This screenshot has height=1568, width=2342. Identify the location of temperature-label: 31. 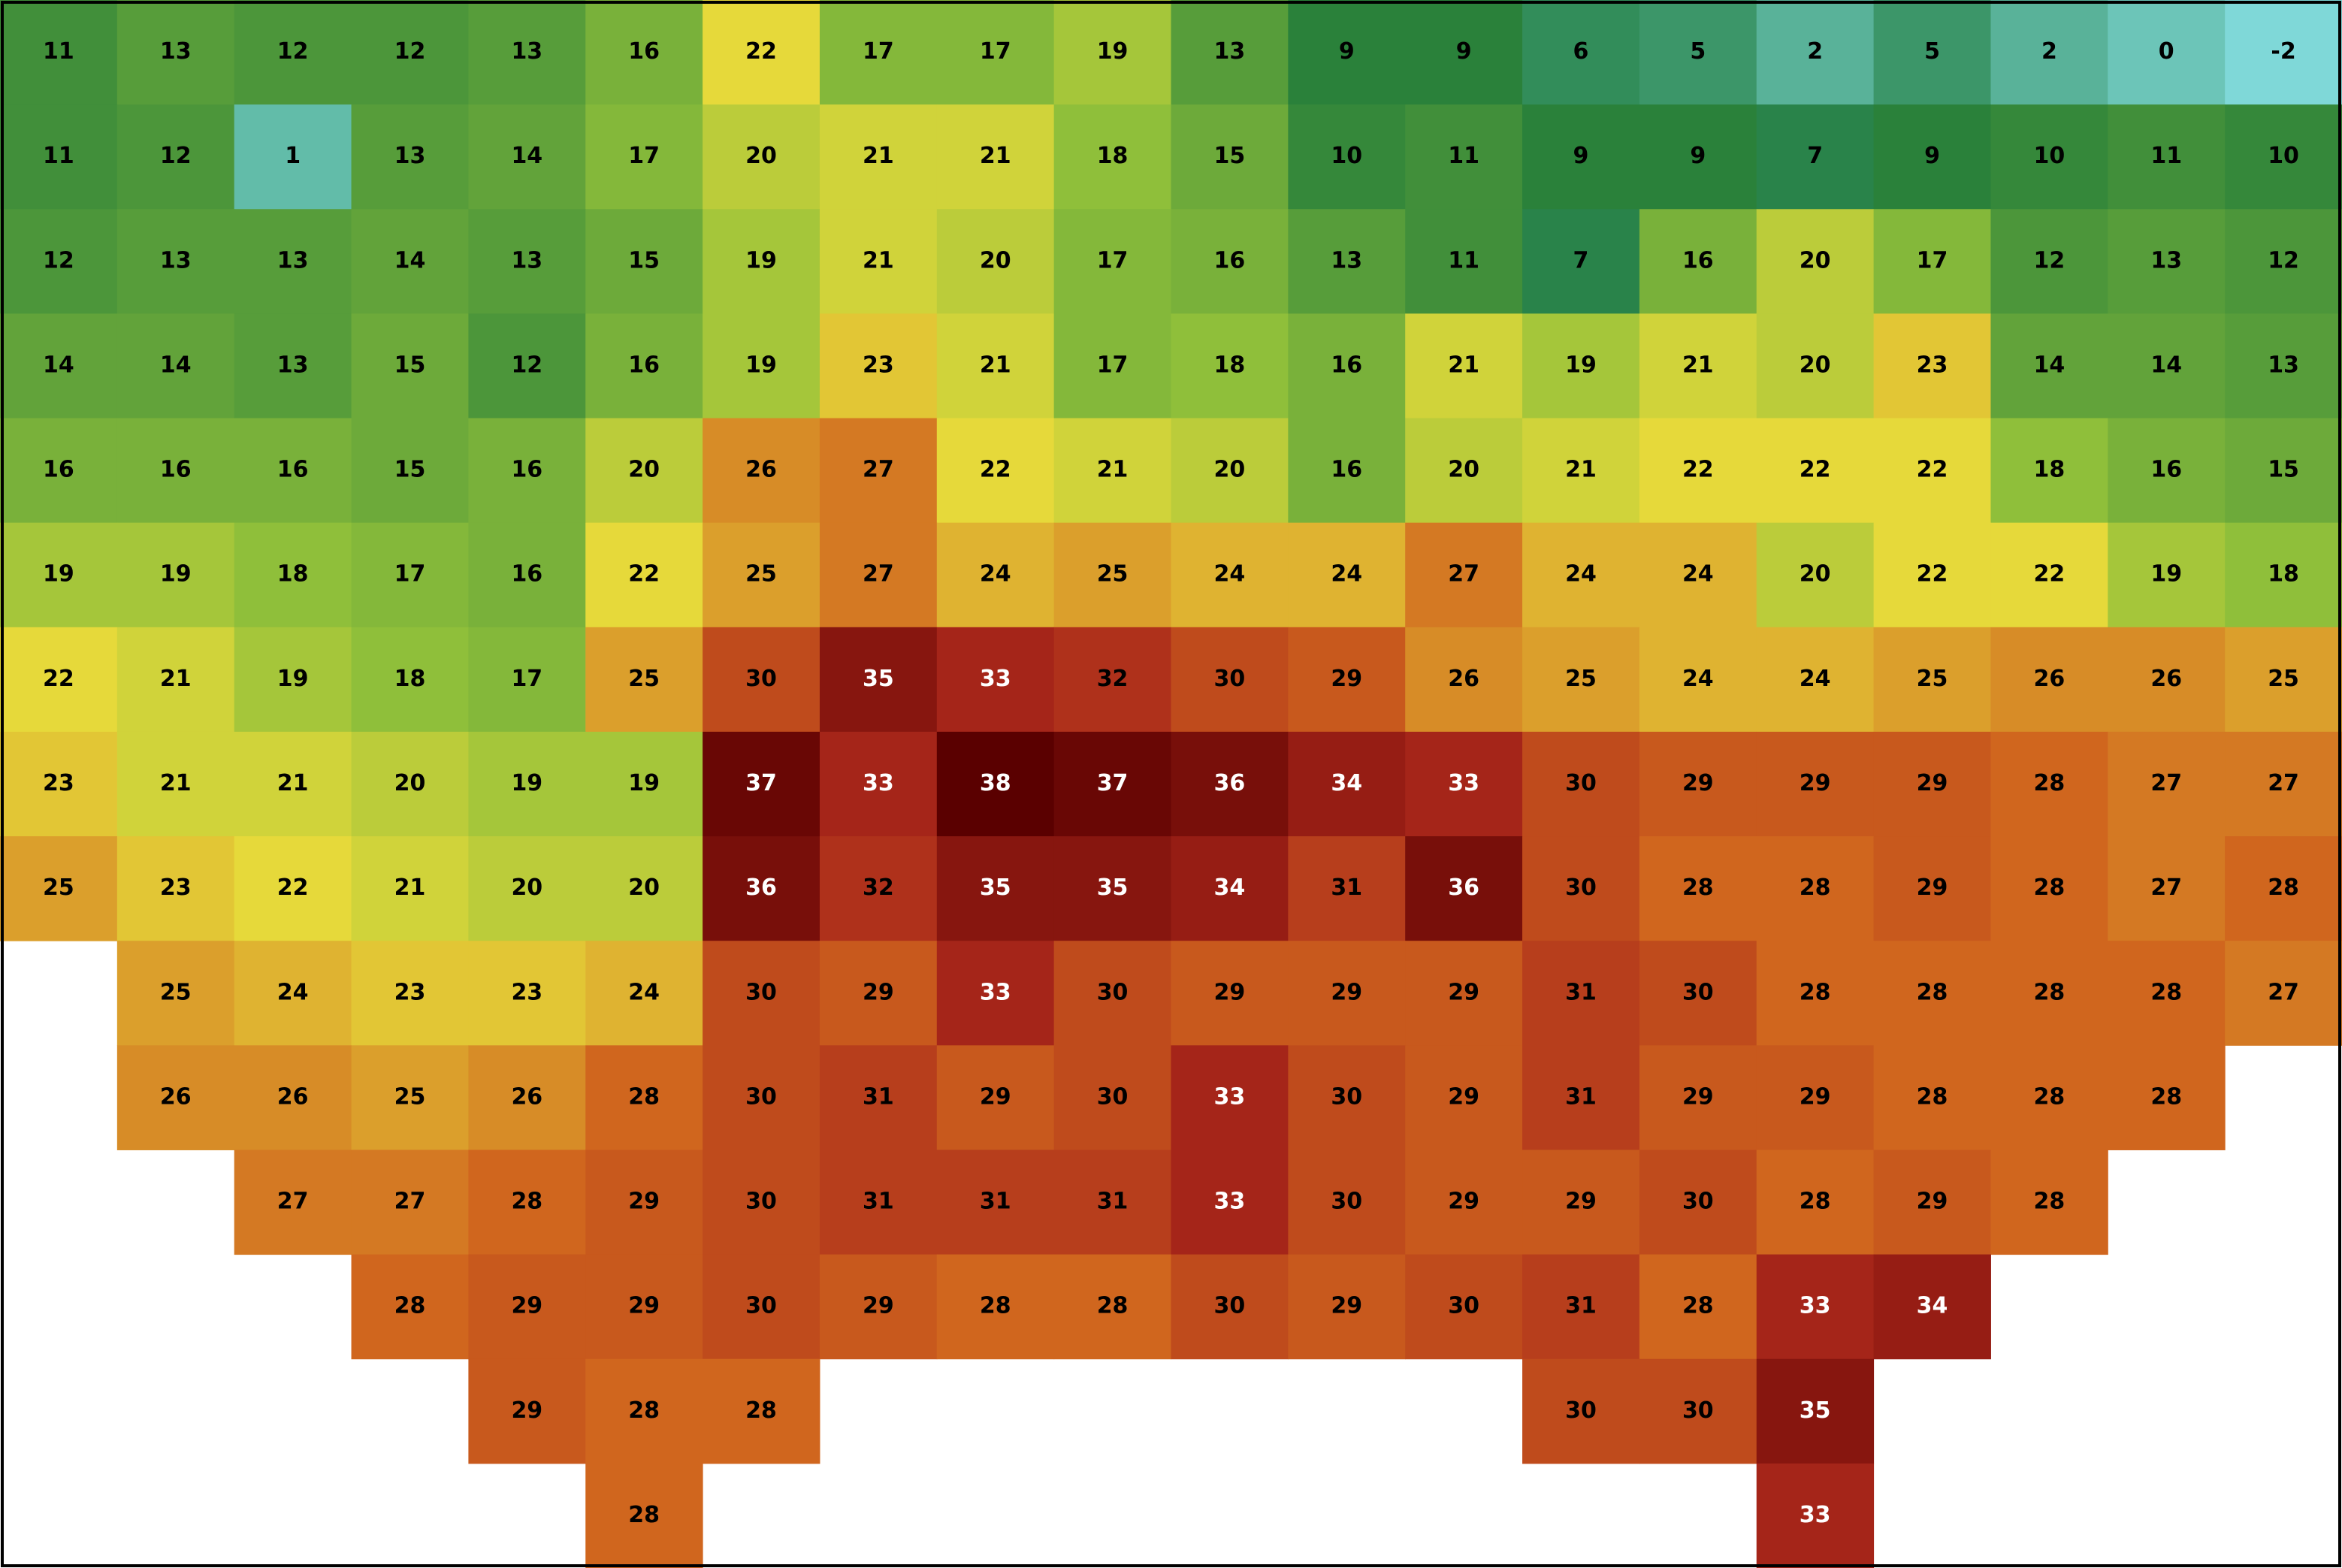
(878, 1202).